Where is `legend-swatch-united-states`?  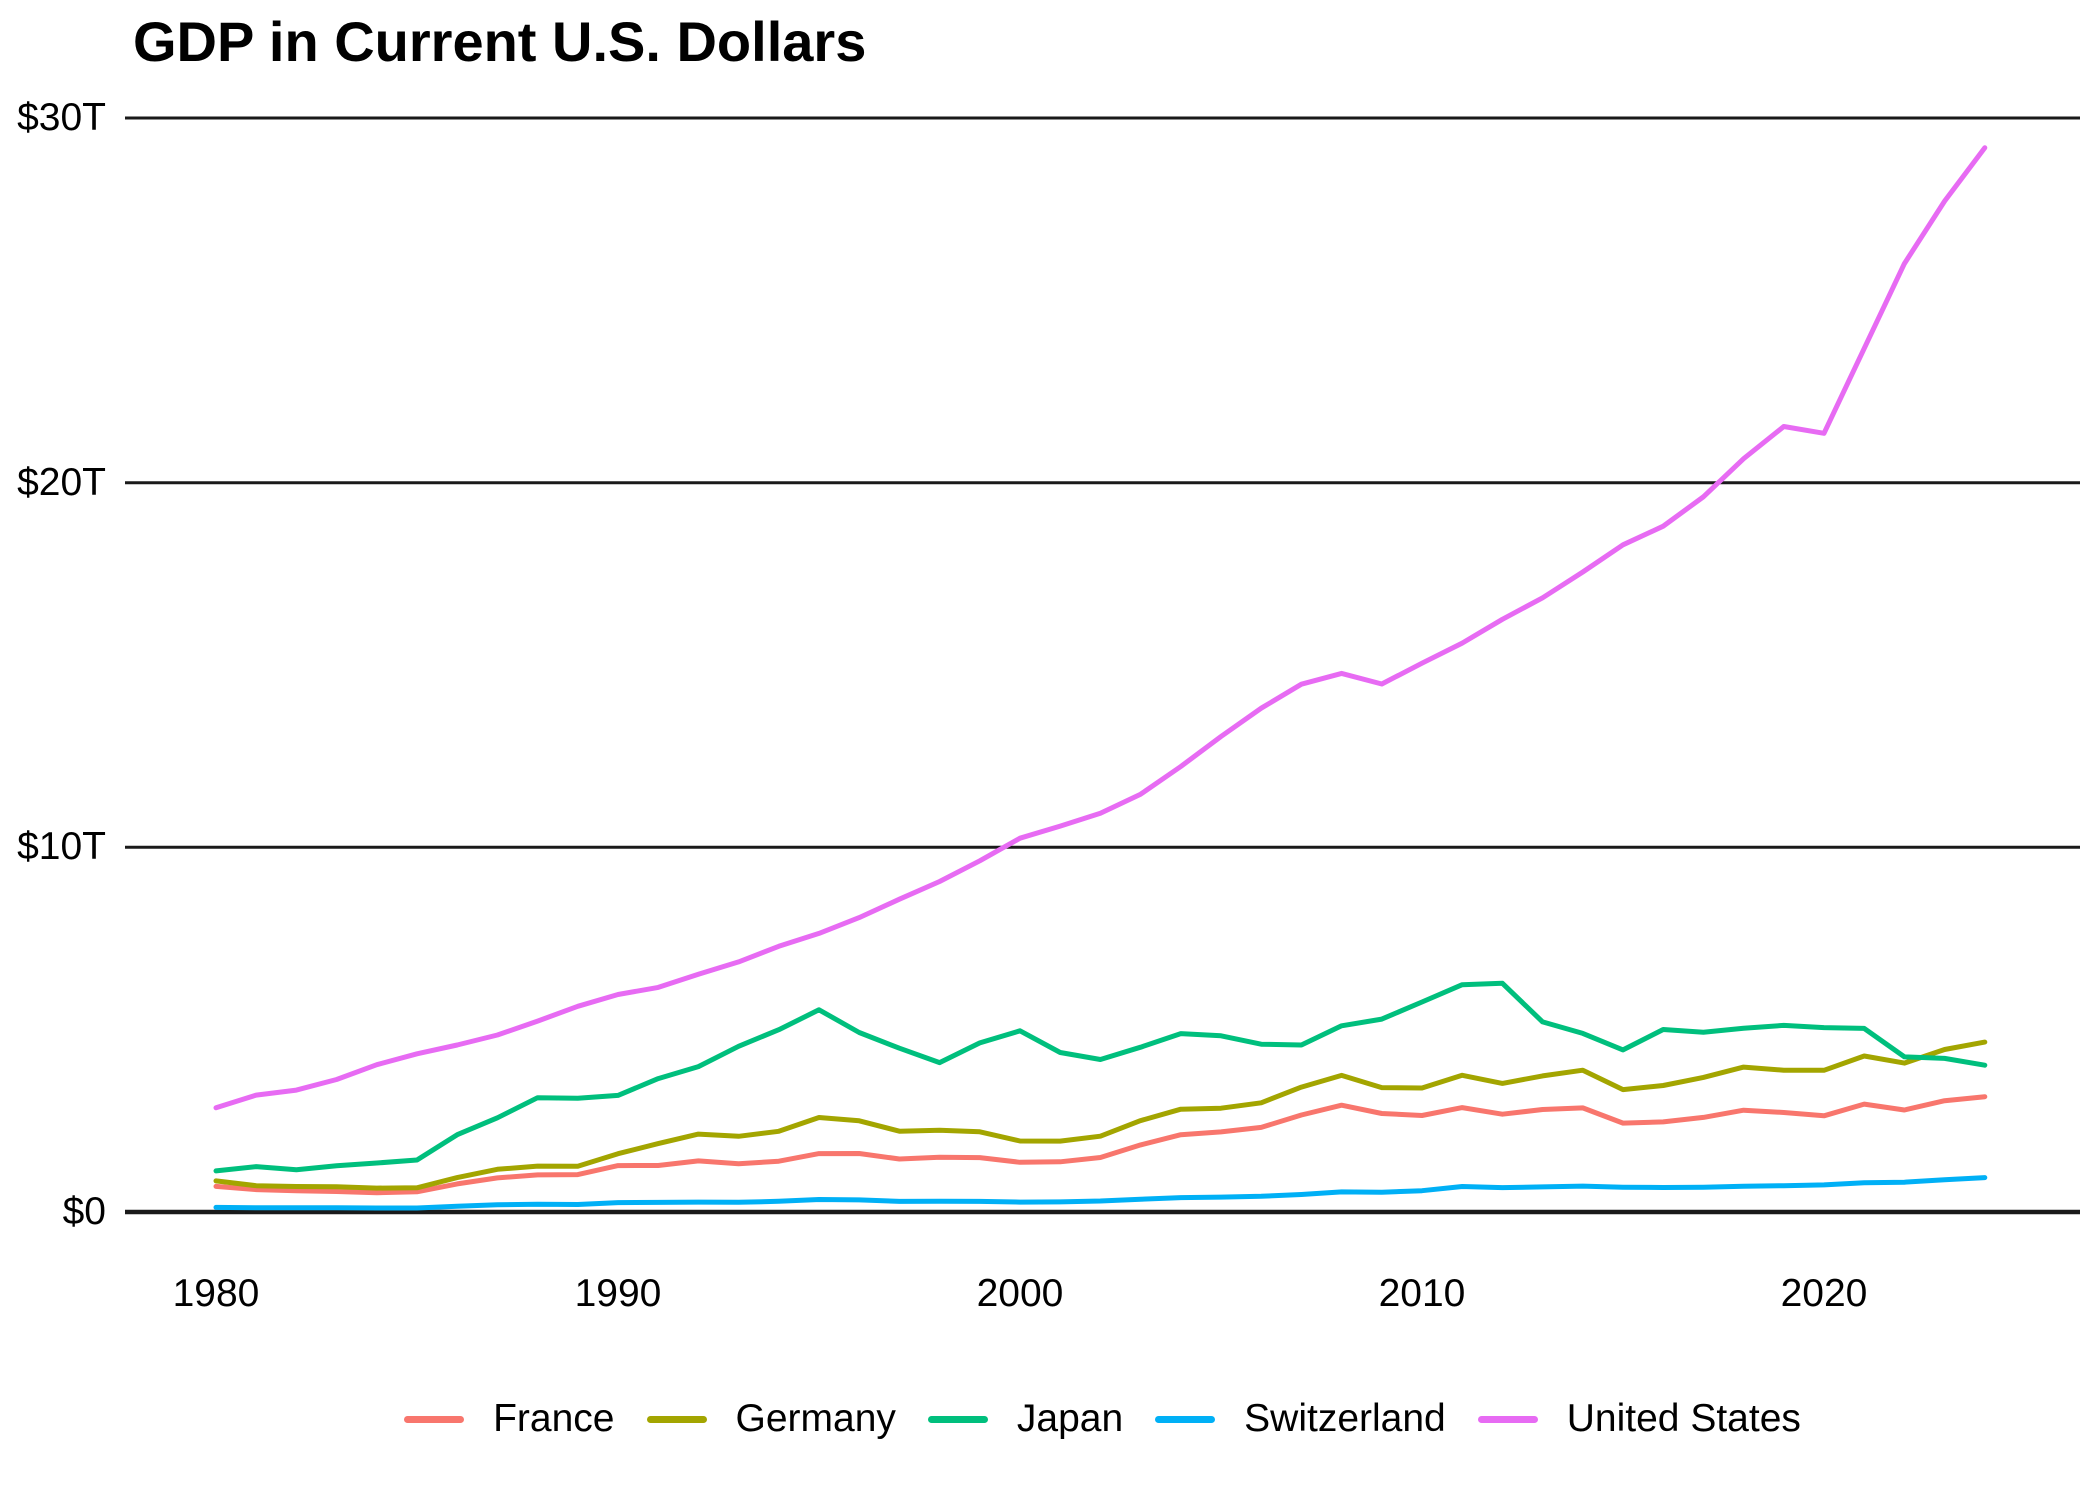 legend-swatch-united-states is located at coordinates (1507, 1419).